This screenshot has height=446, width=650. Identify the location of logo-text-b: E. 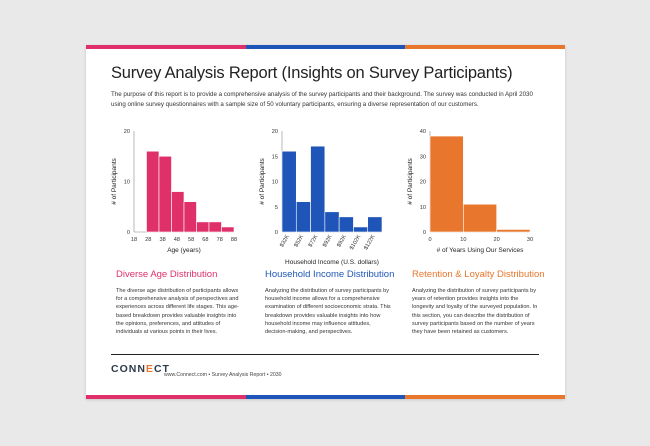
(149, 369).